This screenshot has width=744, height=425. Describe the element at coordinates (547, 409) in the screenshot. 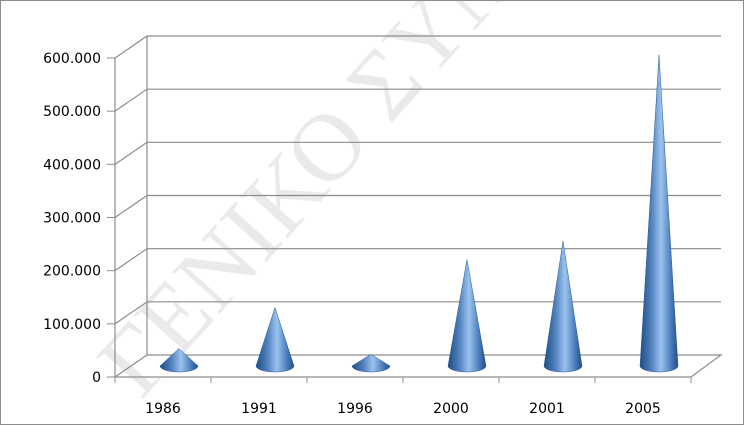

I see `x-tick-label: 2001` at that location.